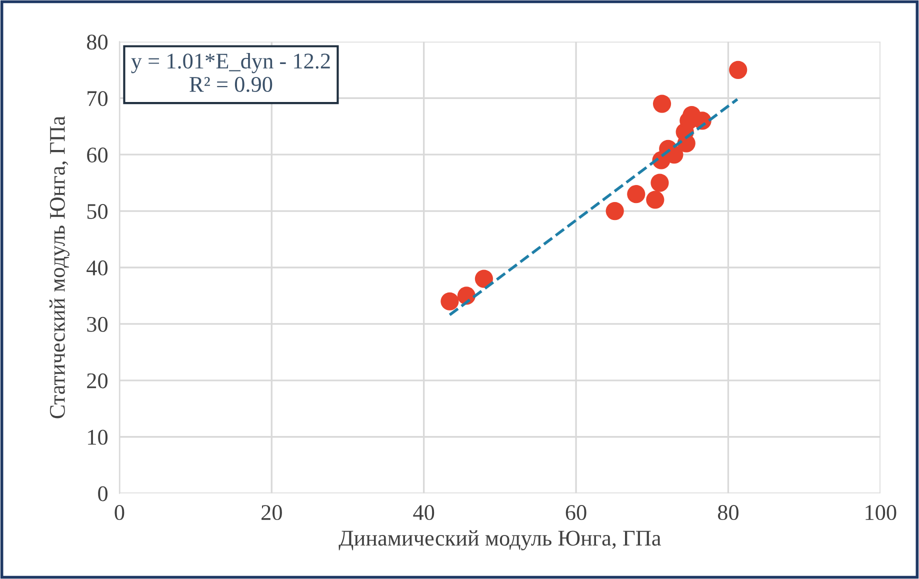 Image resolution: width=919 pixels, height=579 pixels. What do you see at coordinates (97, 211) in the screenshot?
I see `y-tick-label: 50` at bounding box center [97, 211].